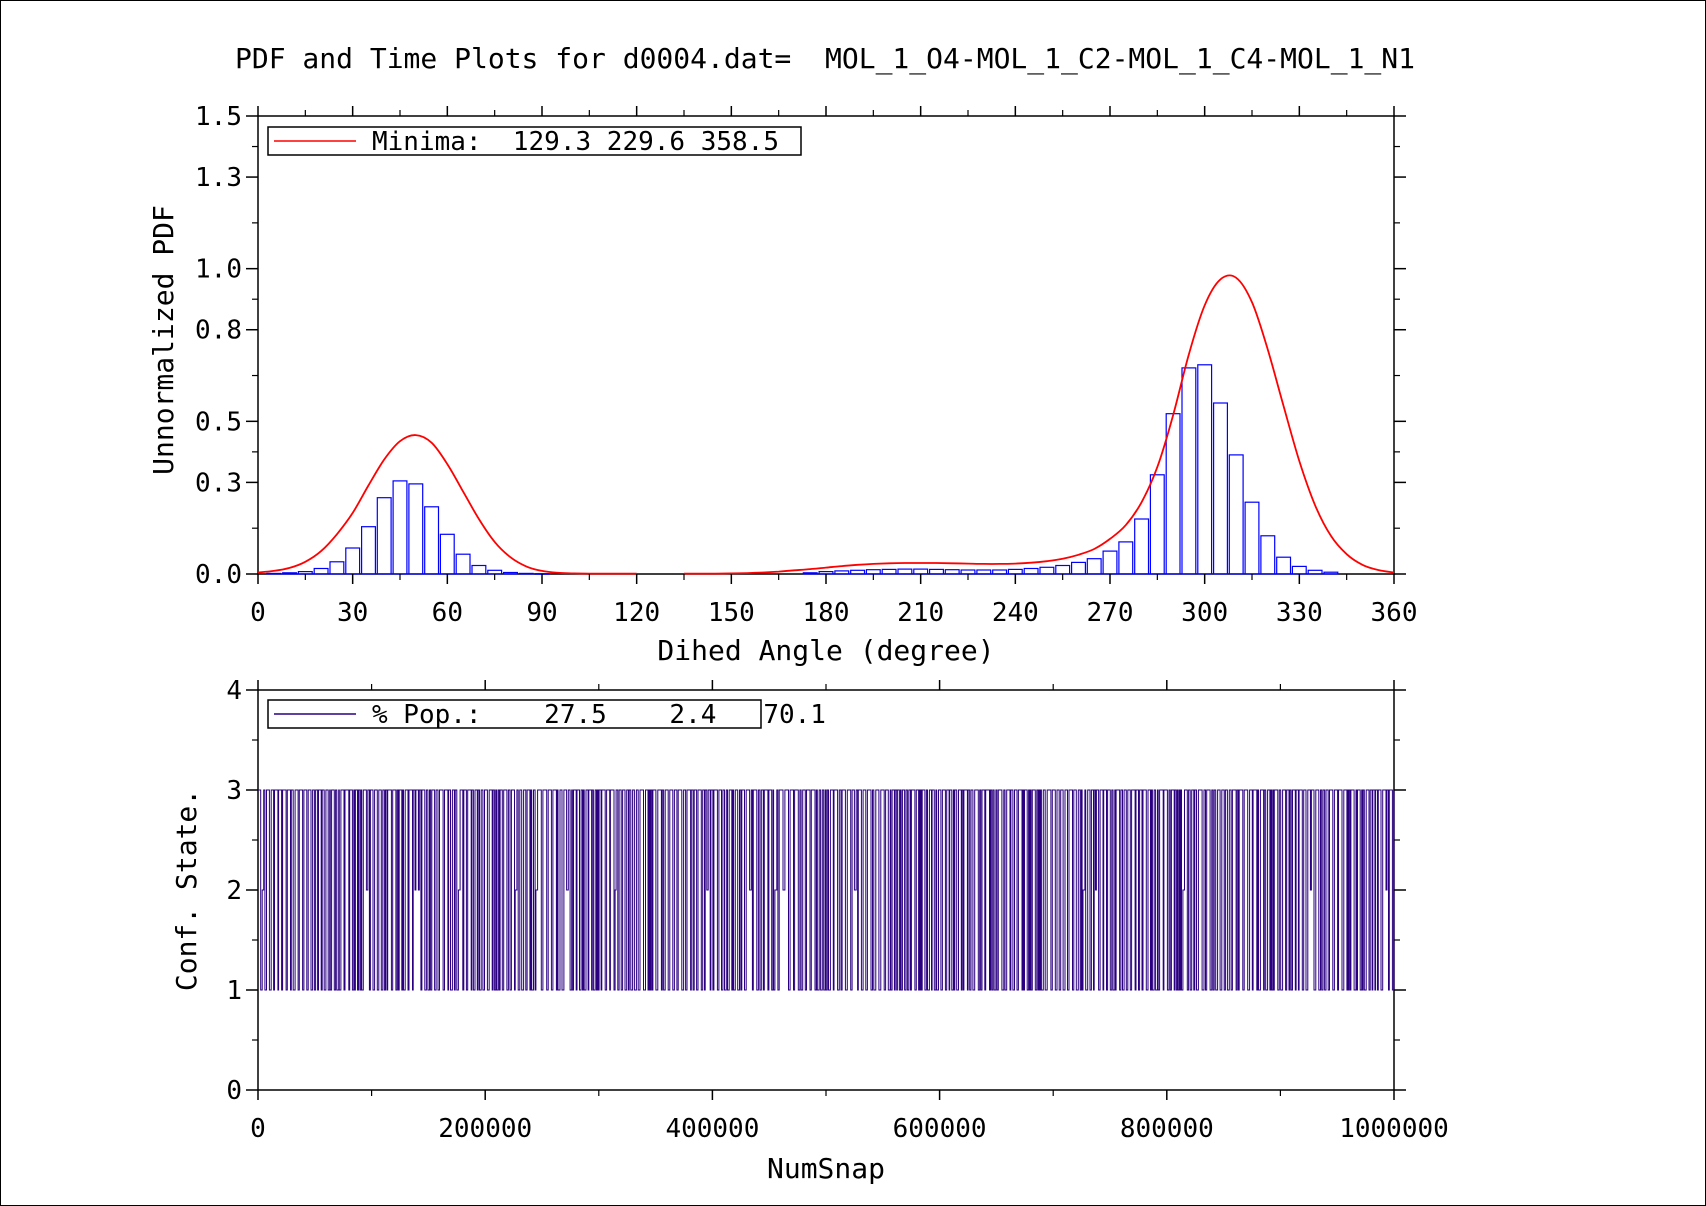 The width and height of the screenshot is (1706, 1206). I want to click on time-x-axis-title: NumSnap, so click(826, 1168).